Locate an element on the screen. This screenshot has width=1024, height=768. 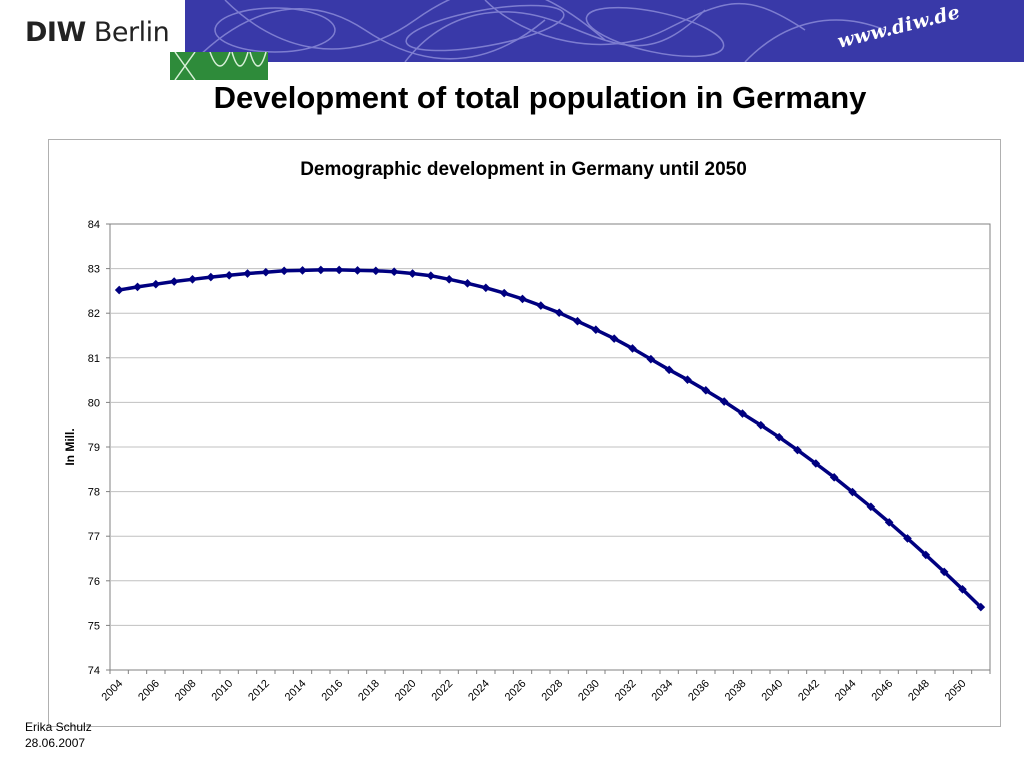
x-tick-label: 2034 is located at coordinates (662, 691).